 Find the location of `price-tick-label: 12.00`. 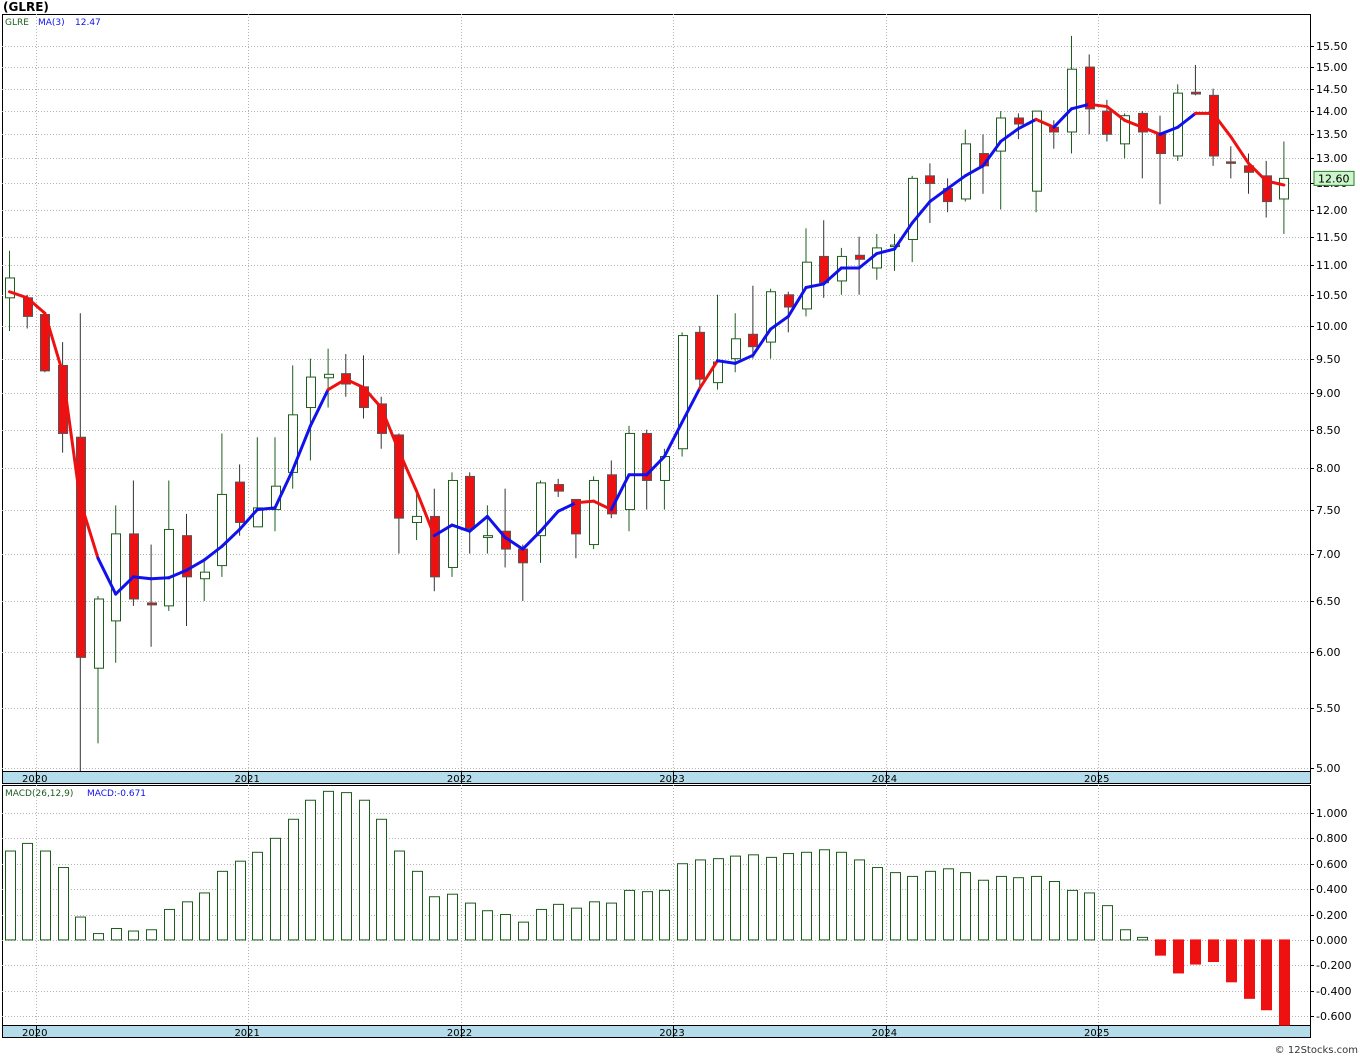

price-tick-label: 12.00 is located at coordinates (1332, 210).